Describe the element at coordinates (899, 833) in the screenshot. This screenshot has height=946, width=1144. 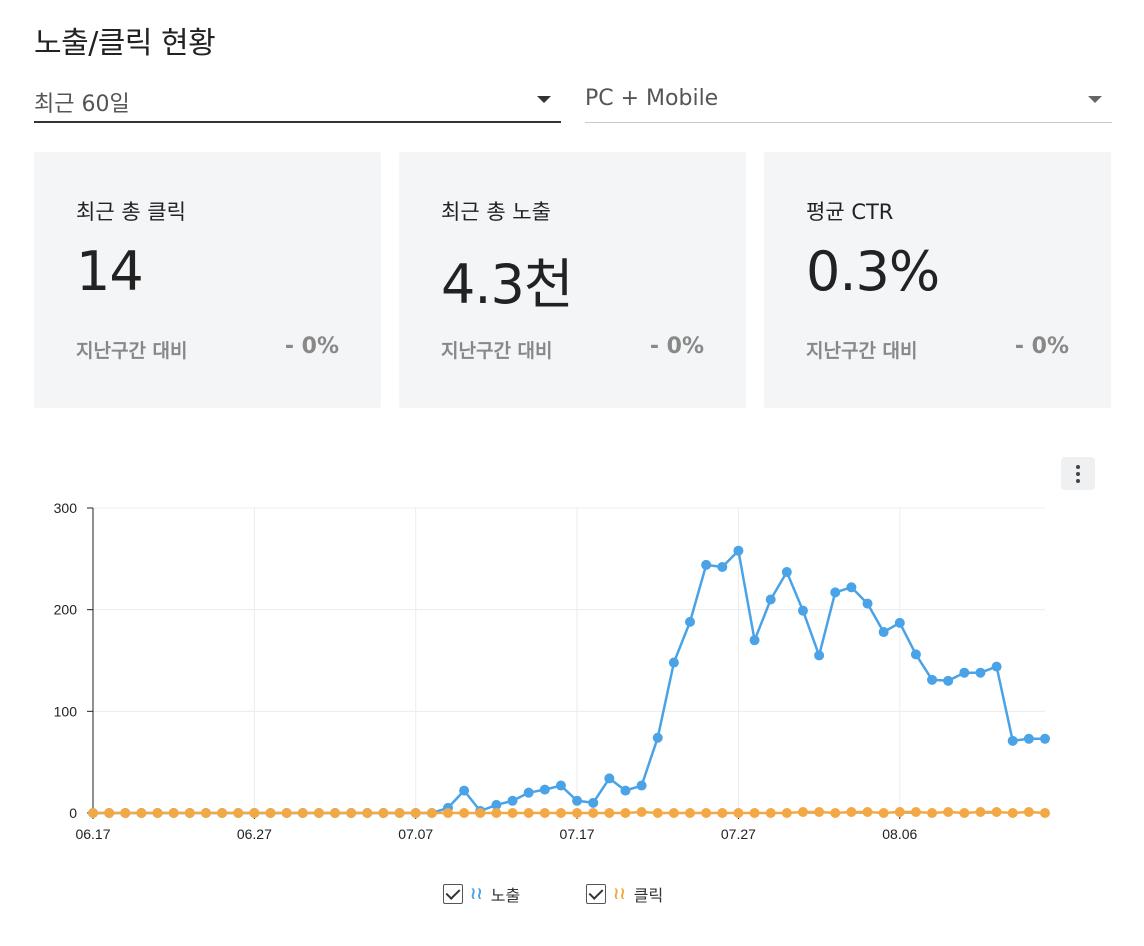
I see `x-tick-label: 08.06` at that location.